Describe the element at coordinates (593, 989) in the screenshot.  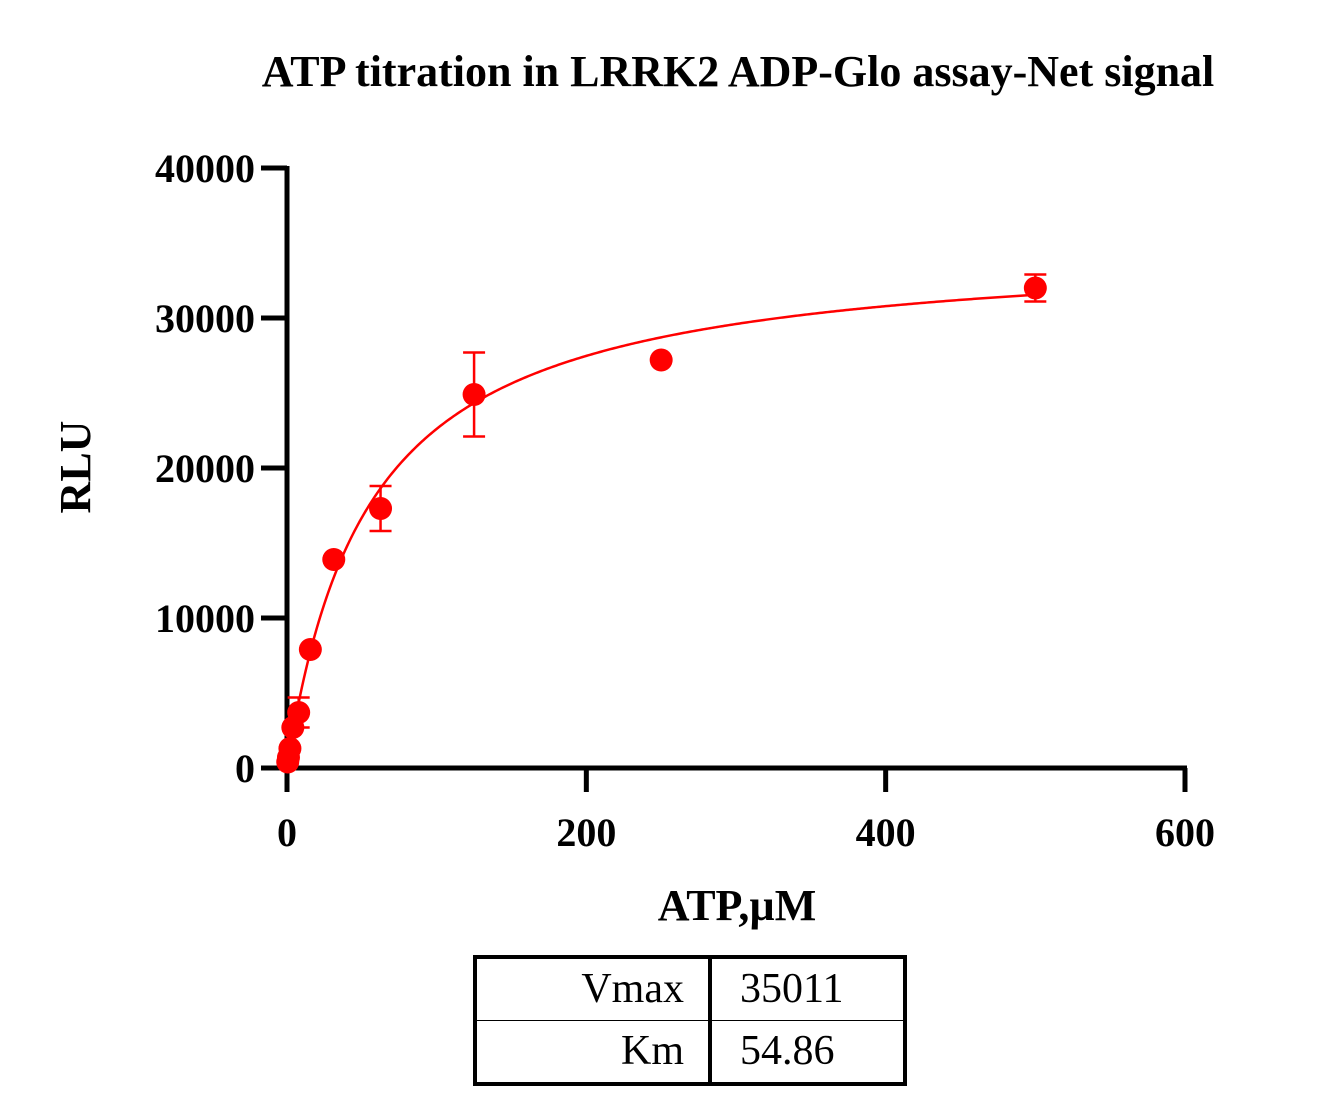
I see `param-name-vmax: Vmax` at that location.